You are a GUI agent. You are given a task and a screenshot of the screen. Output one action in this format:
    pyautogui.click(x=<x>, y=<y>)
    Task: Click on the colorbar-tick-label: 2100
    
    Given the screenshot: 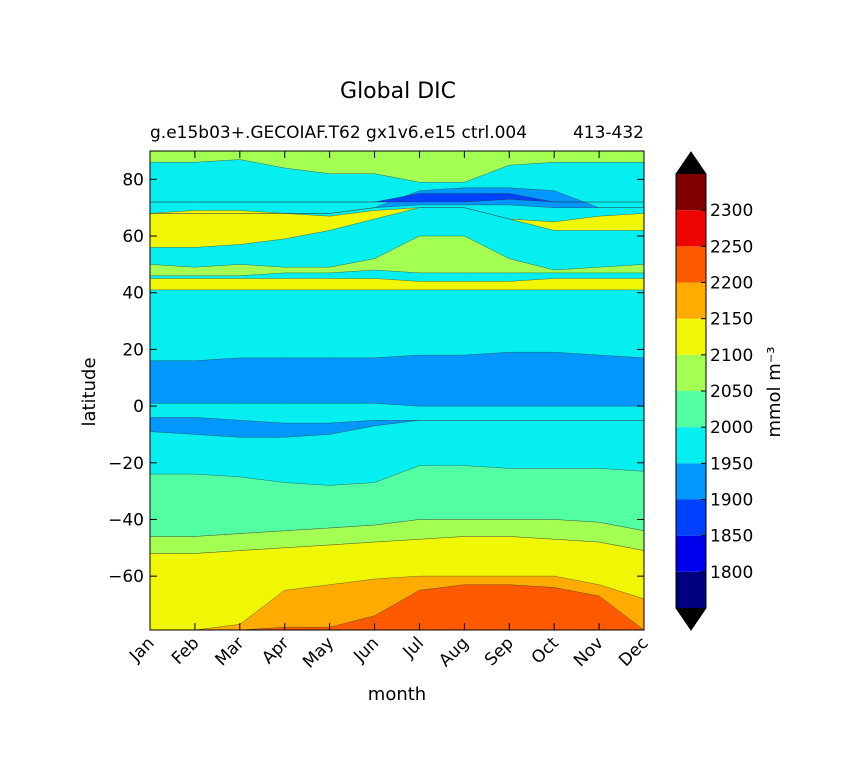 What is the action you would take?
    pyautogui.click(x=731, y=356)
    